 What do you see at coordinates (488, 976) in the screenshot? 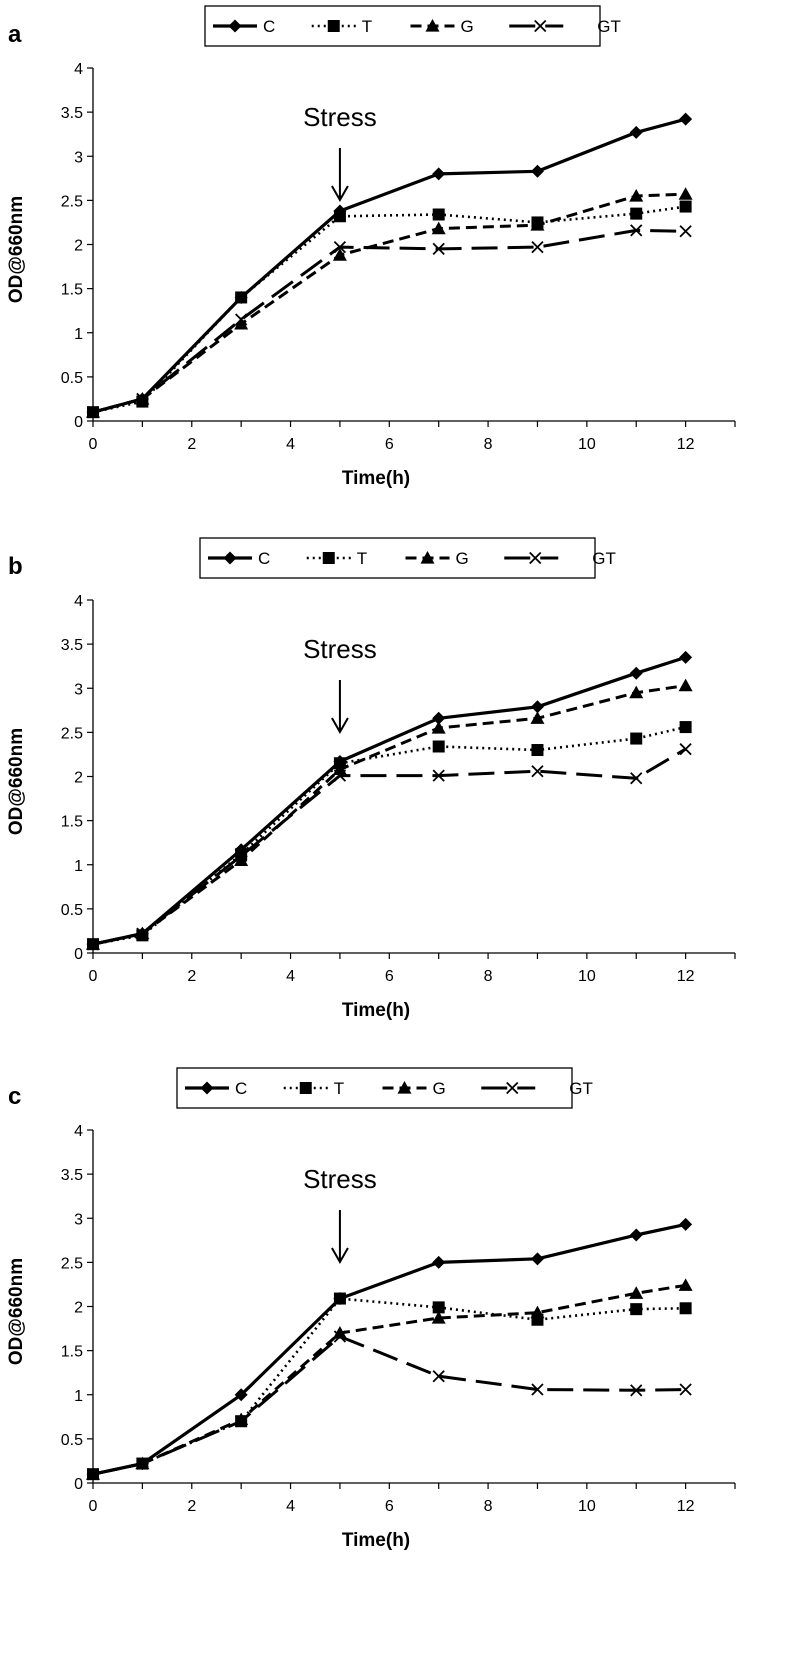
I see `x-tick-label: 8` at bounding box center [488, 976].